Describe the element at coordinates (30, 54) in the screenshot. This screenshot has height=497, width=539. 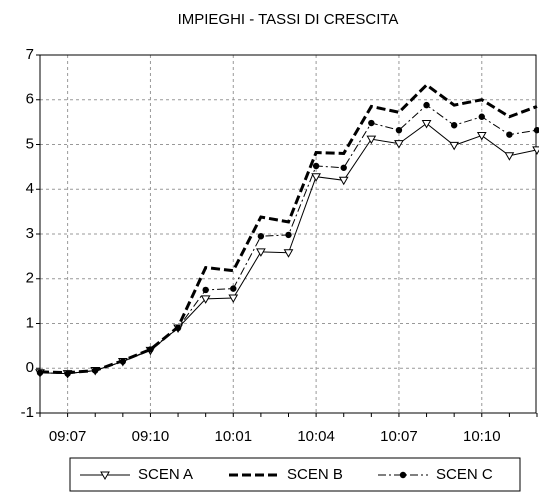
I see `y-tick-label: 7` at that location.